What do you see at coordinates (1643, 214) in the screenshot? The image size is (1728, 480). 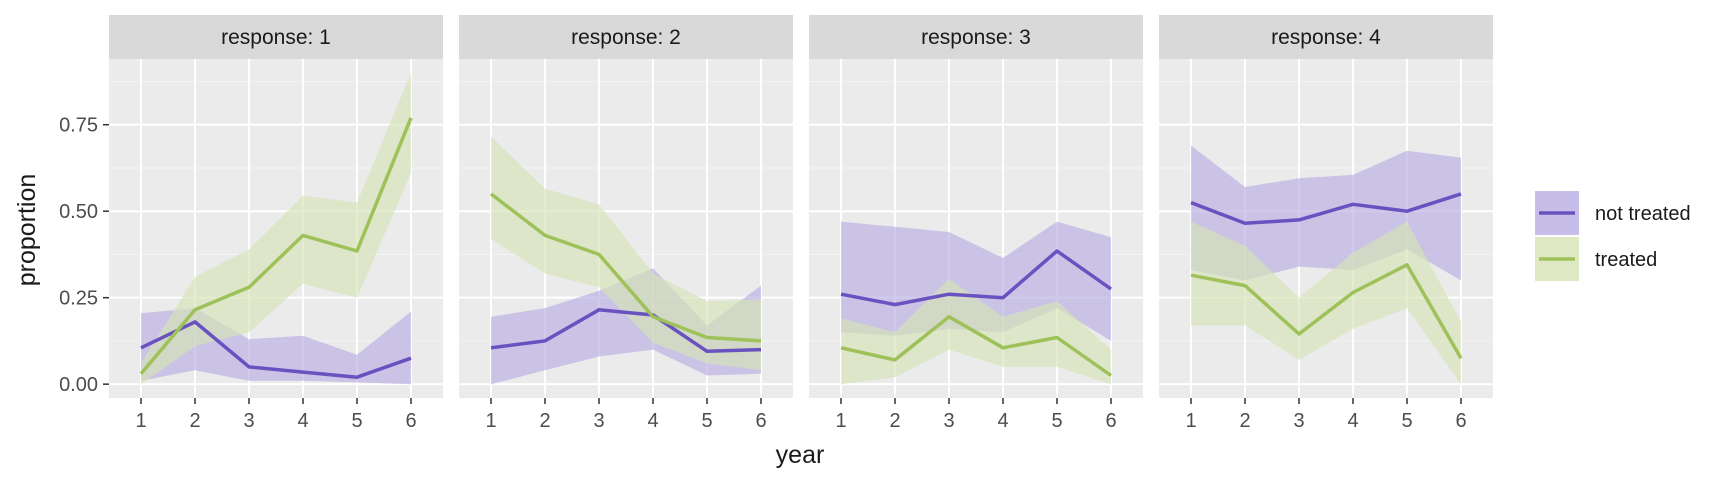 I see `legend-label: not treated` at bounding box center [1643, 214].